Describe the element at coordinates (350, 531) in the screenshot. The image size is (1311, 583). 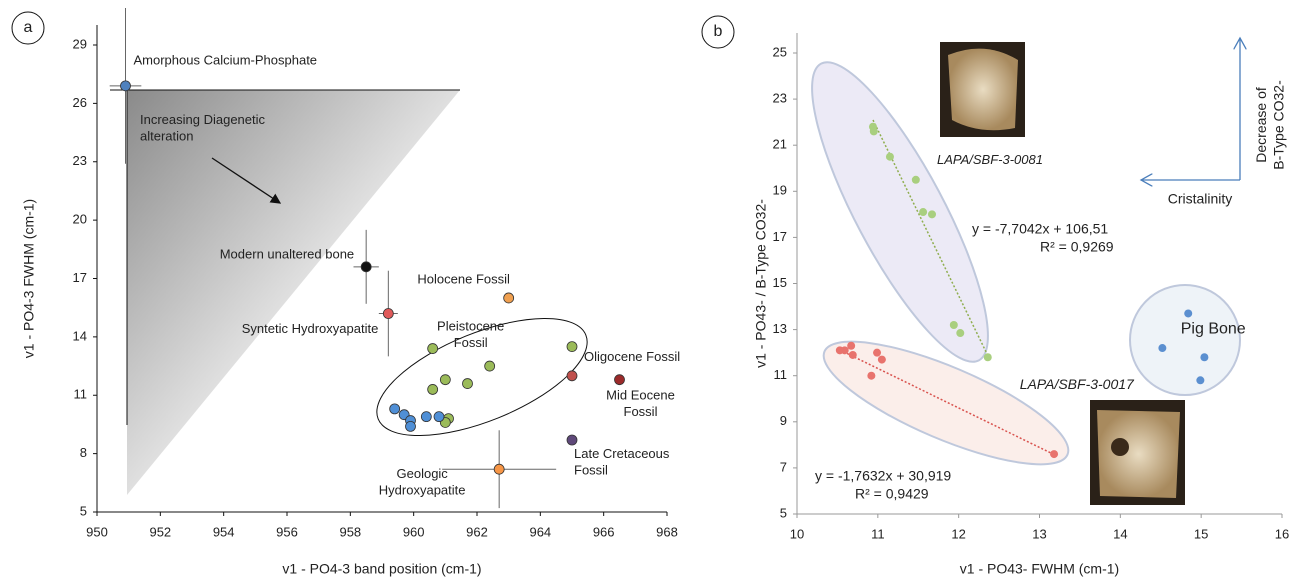
I see `x-tick-label: 958` at that location.